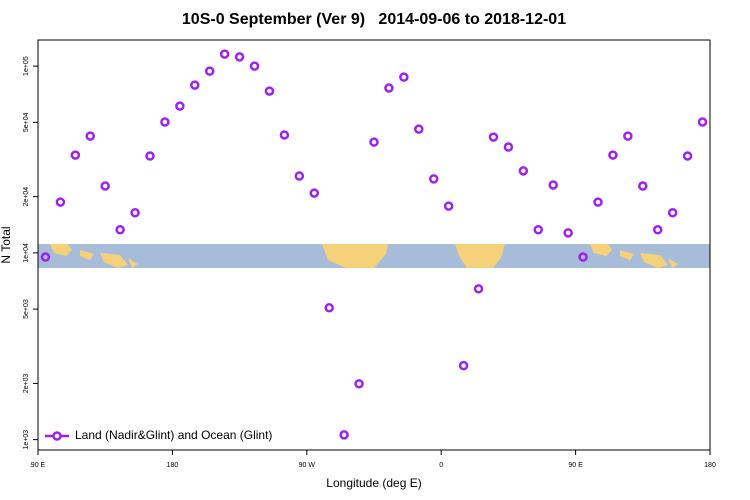 Image resolution: width=750 pixels, height=500 pixels. I want to click on legend-label: Land (Nadir&Glint) and Ocean (Glint), so click(173, 435).